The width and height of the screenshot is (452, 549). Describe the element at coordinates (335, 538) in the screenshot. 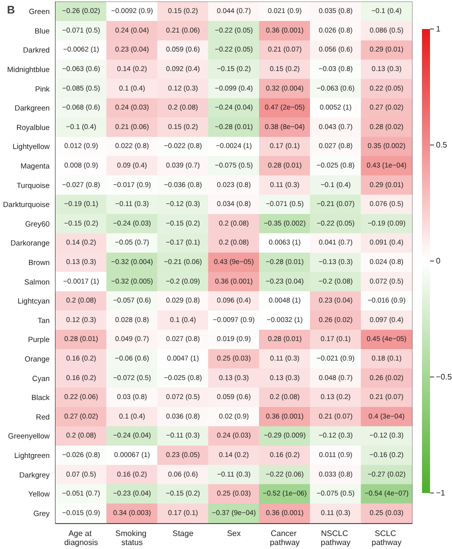

I see `x-tick-label: NSCLC pathway` at that location.